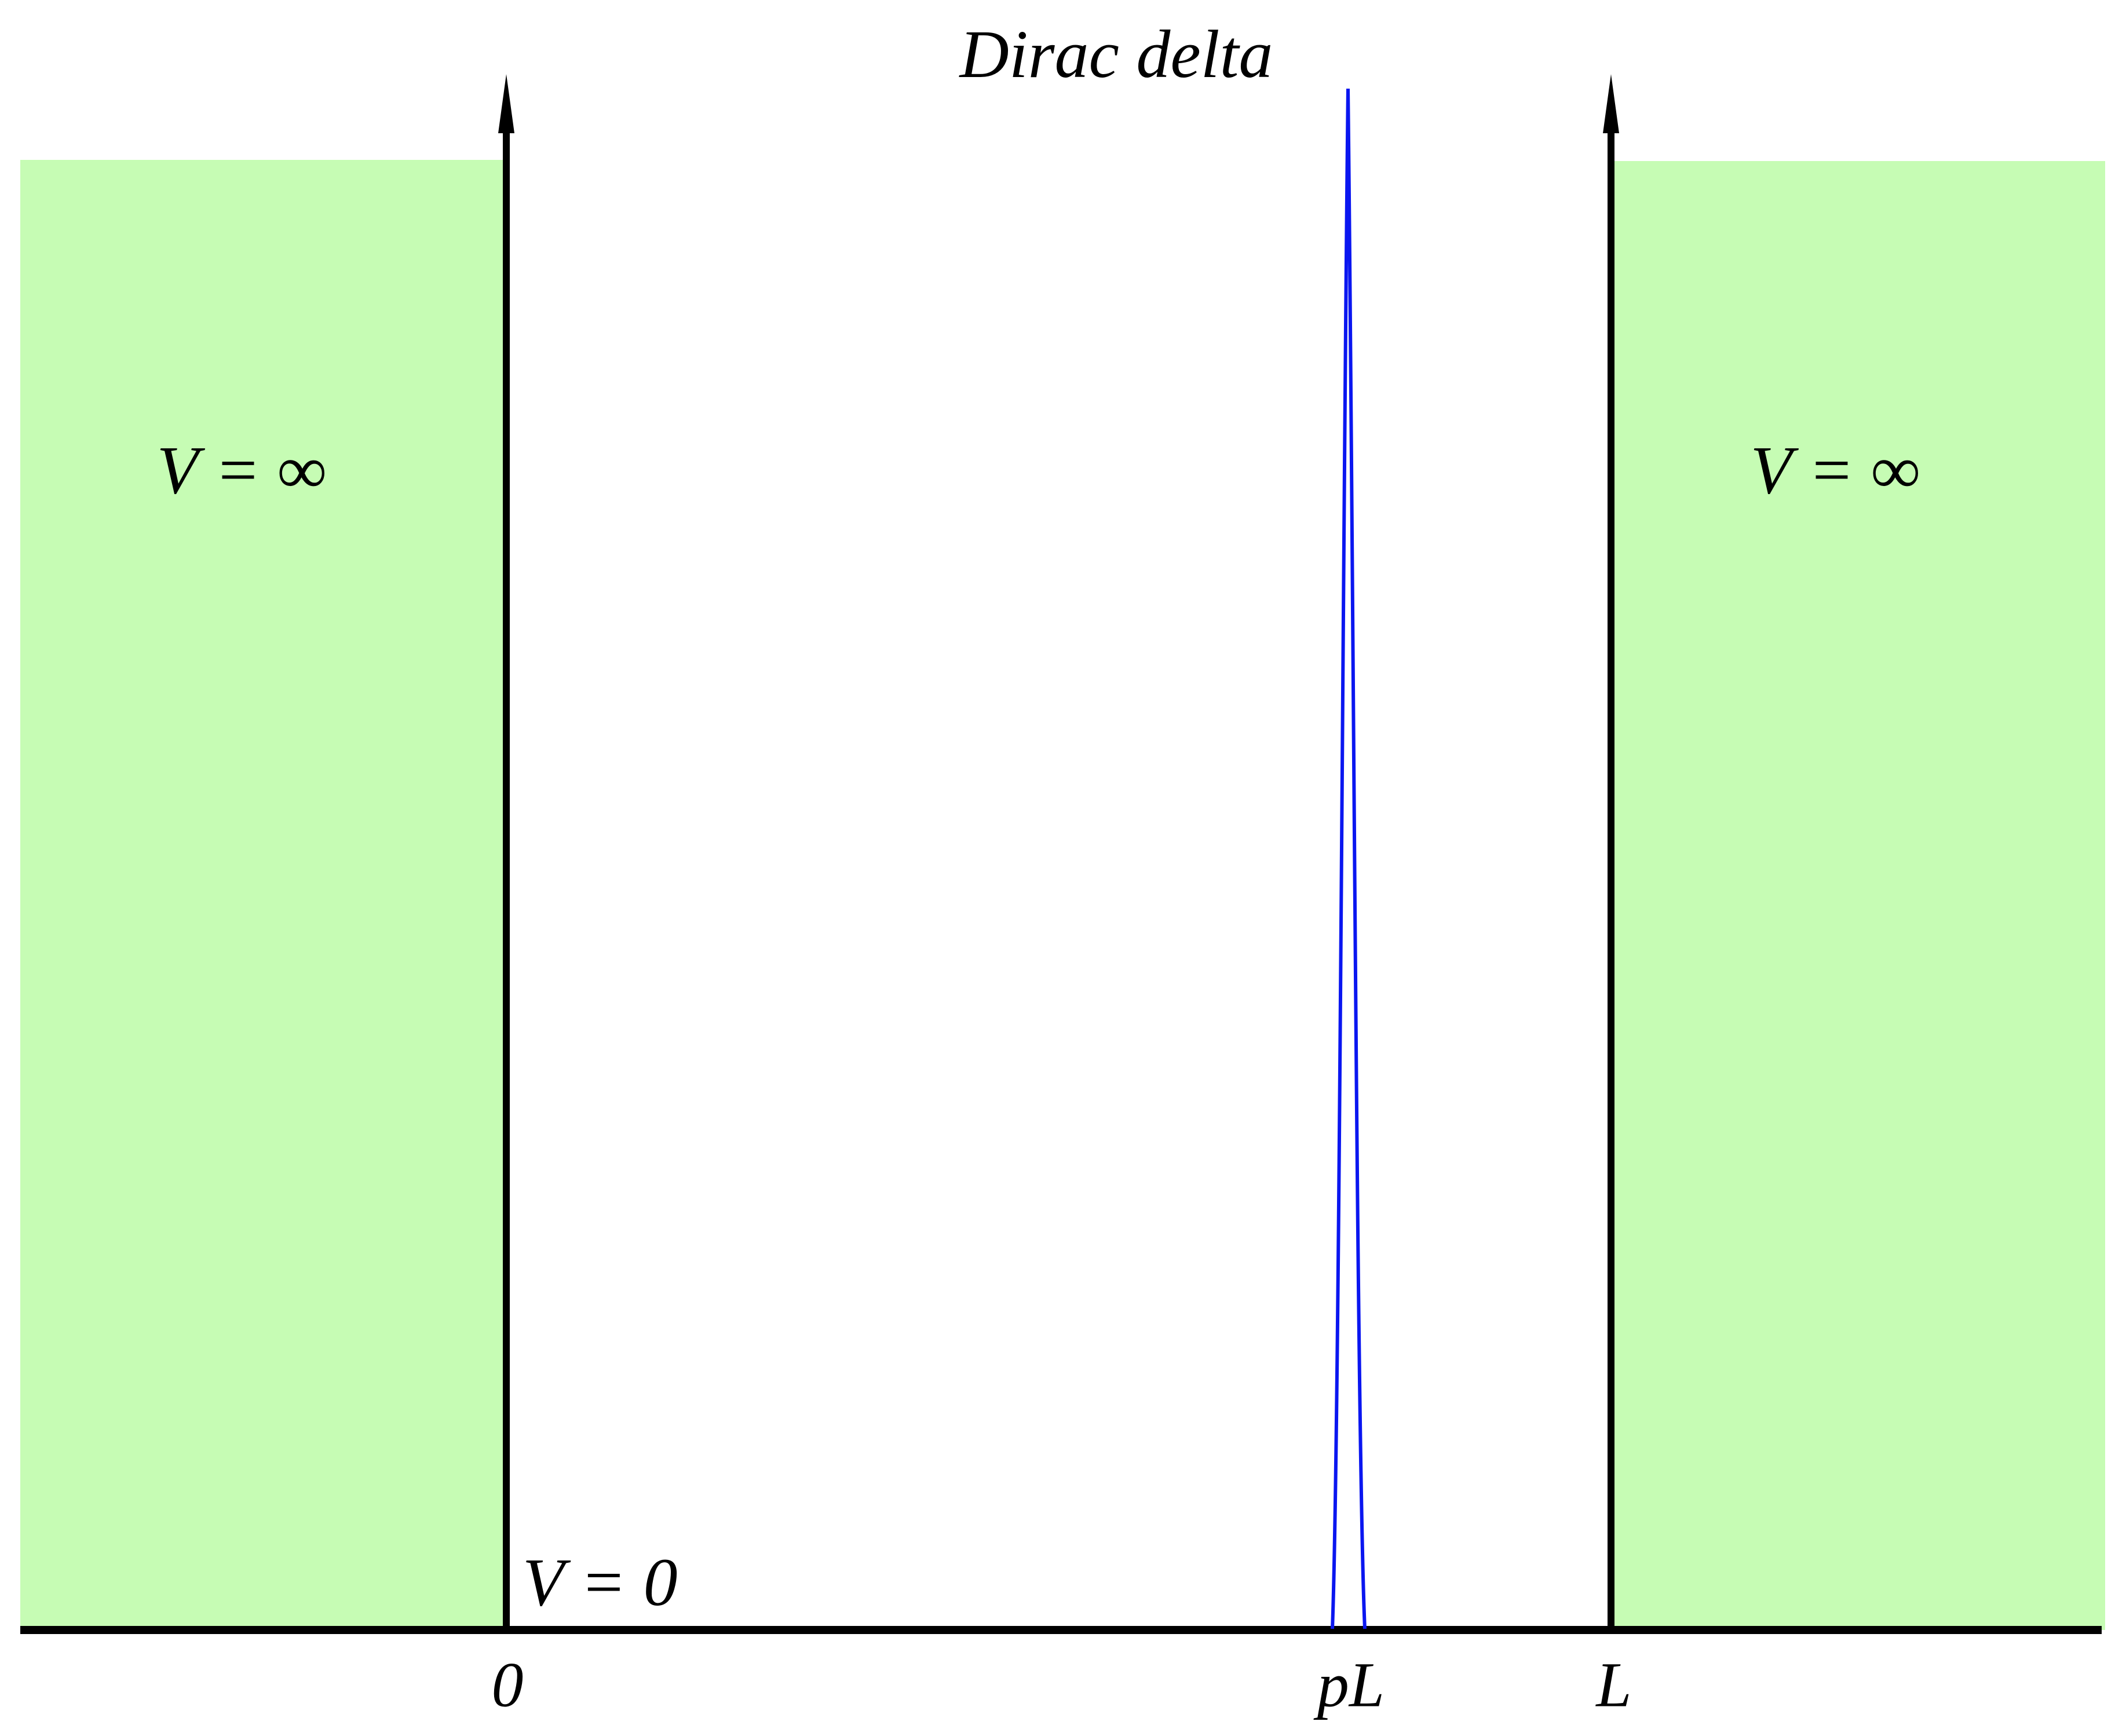 The height and width of the screenshot is (1736, 2126). I want to click on diagram-title: Dirac delta, so click(1116, 54).